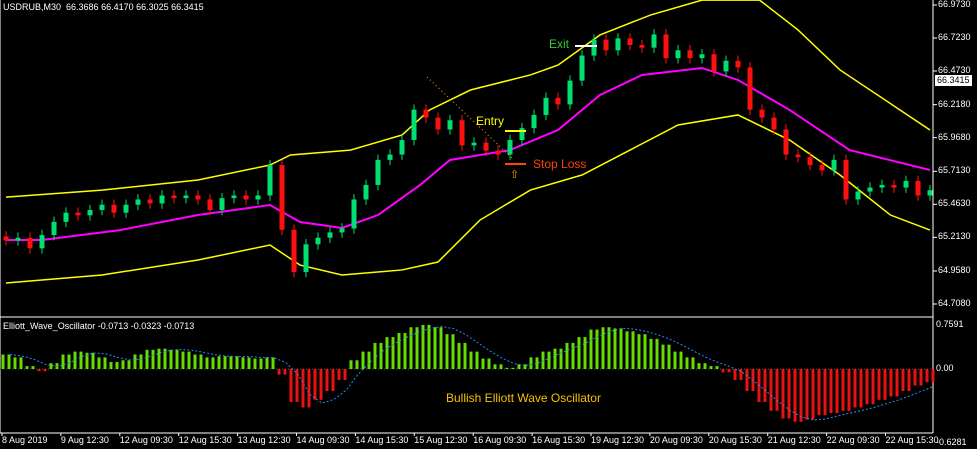 The height and width of the screenshot is (449, 977). I want to click on x-tick-label: 14 Aug 15:30, so click(382, 440).